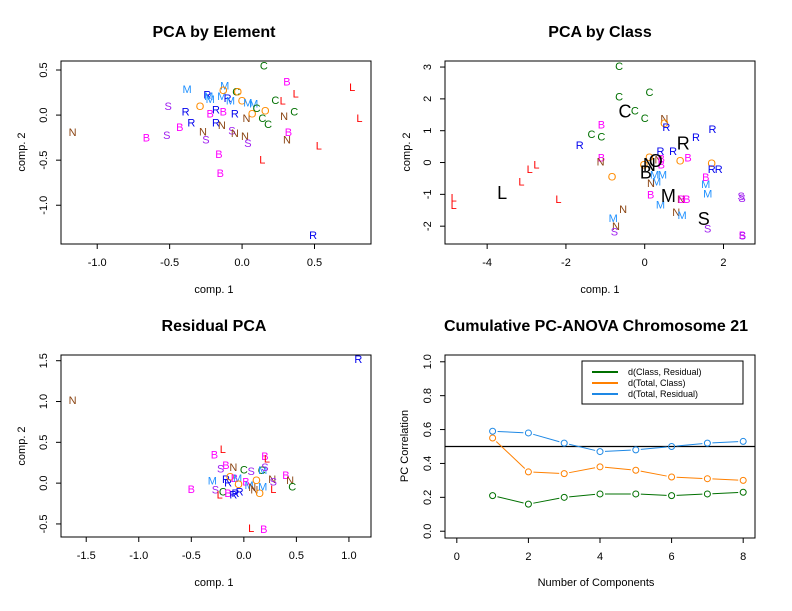  I want to click on legend-entry: d(Total, Residual), so click(663, 394).